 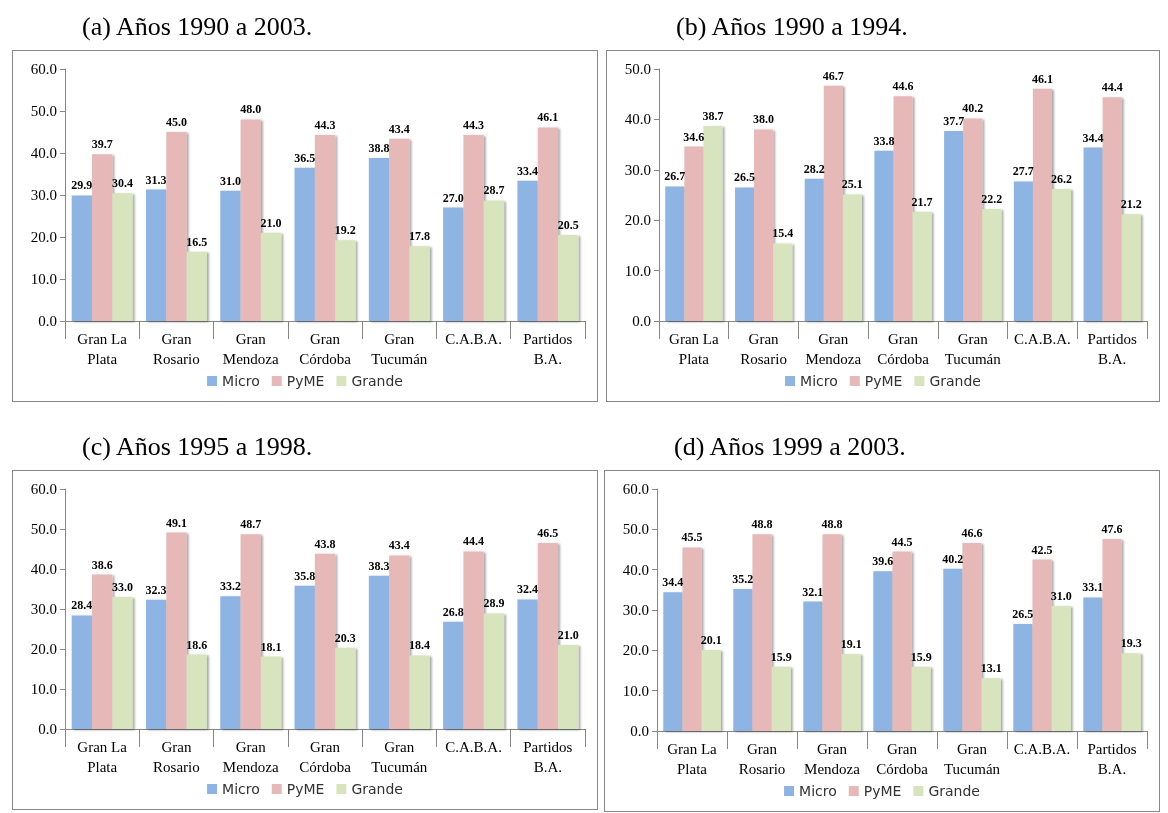 I want to click on data-label: 38.8, so click(x=379, y=148).